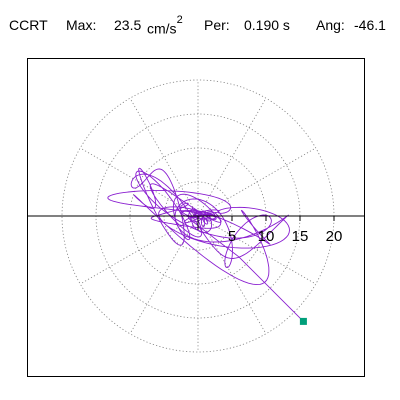  What do you see at coordinates (330, 25) in the screenshot?
I see `angle-label: Ang:` at bounding box center [330, 25].